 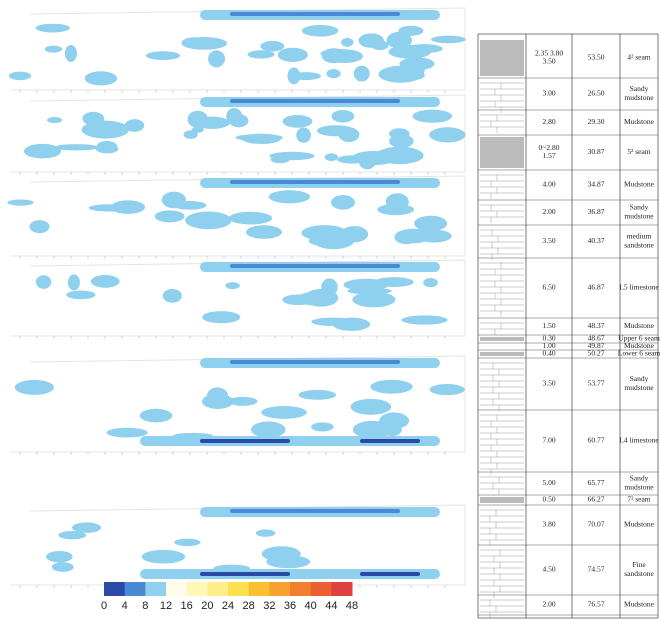 I want to click on lithology: 4² seam, so click(x=638, y=57).